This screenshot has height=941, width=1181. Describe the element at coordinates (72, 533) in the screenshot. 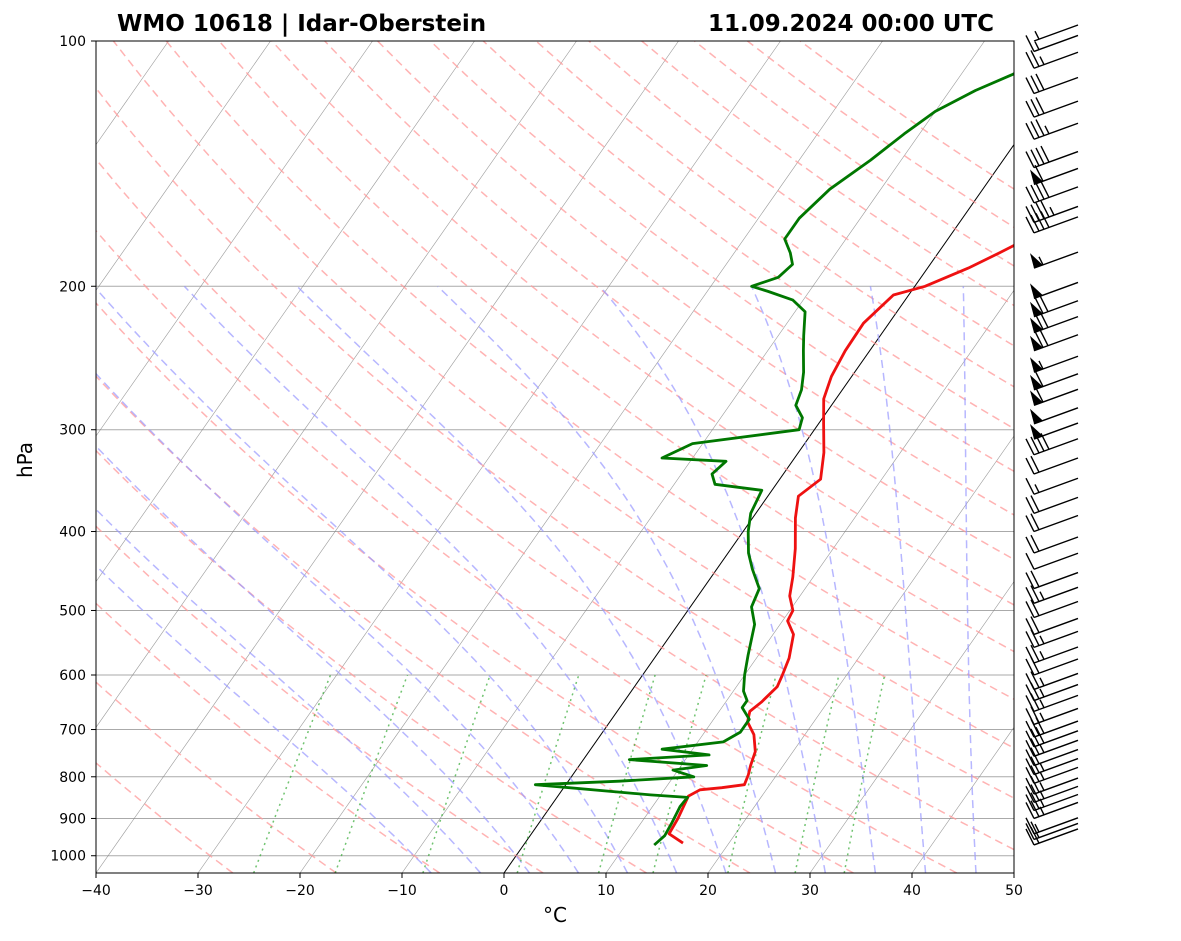

I see `y-tick-label: 400` at that location.